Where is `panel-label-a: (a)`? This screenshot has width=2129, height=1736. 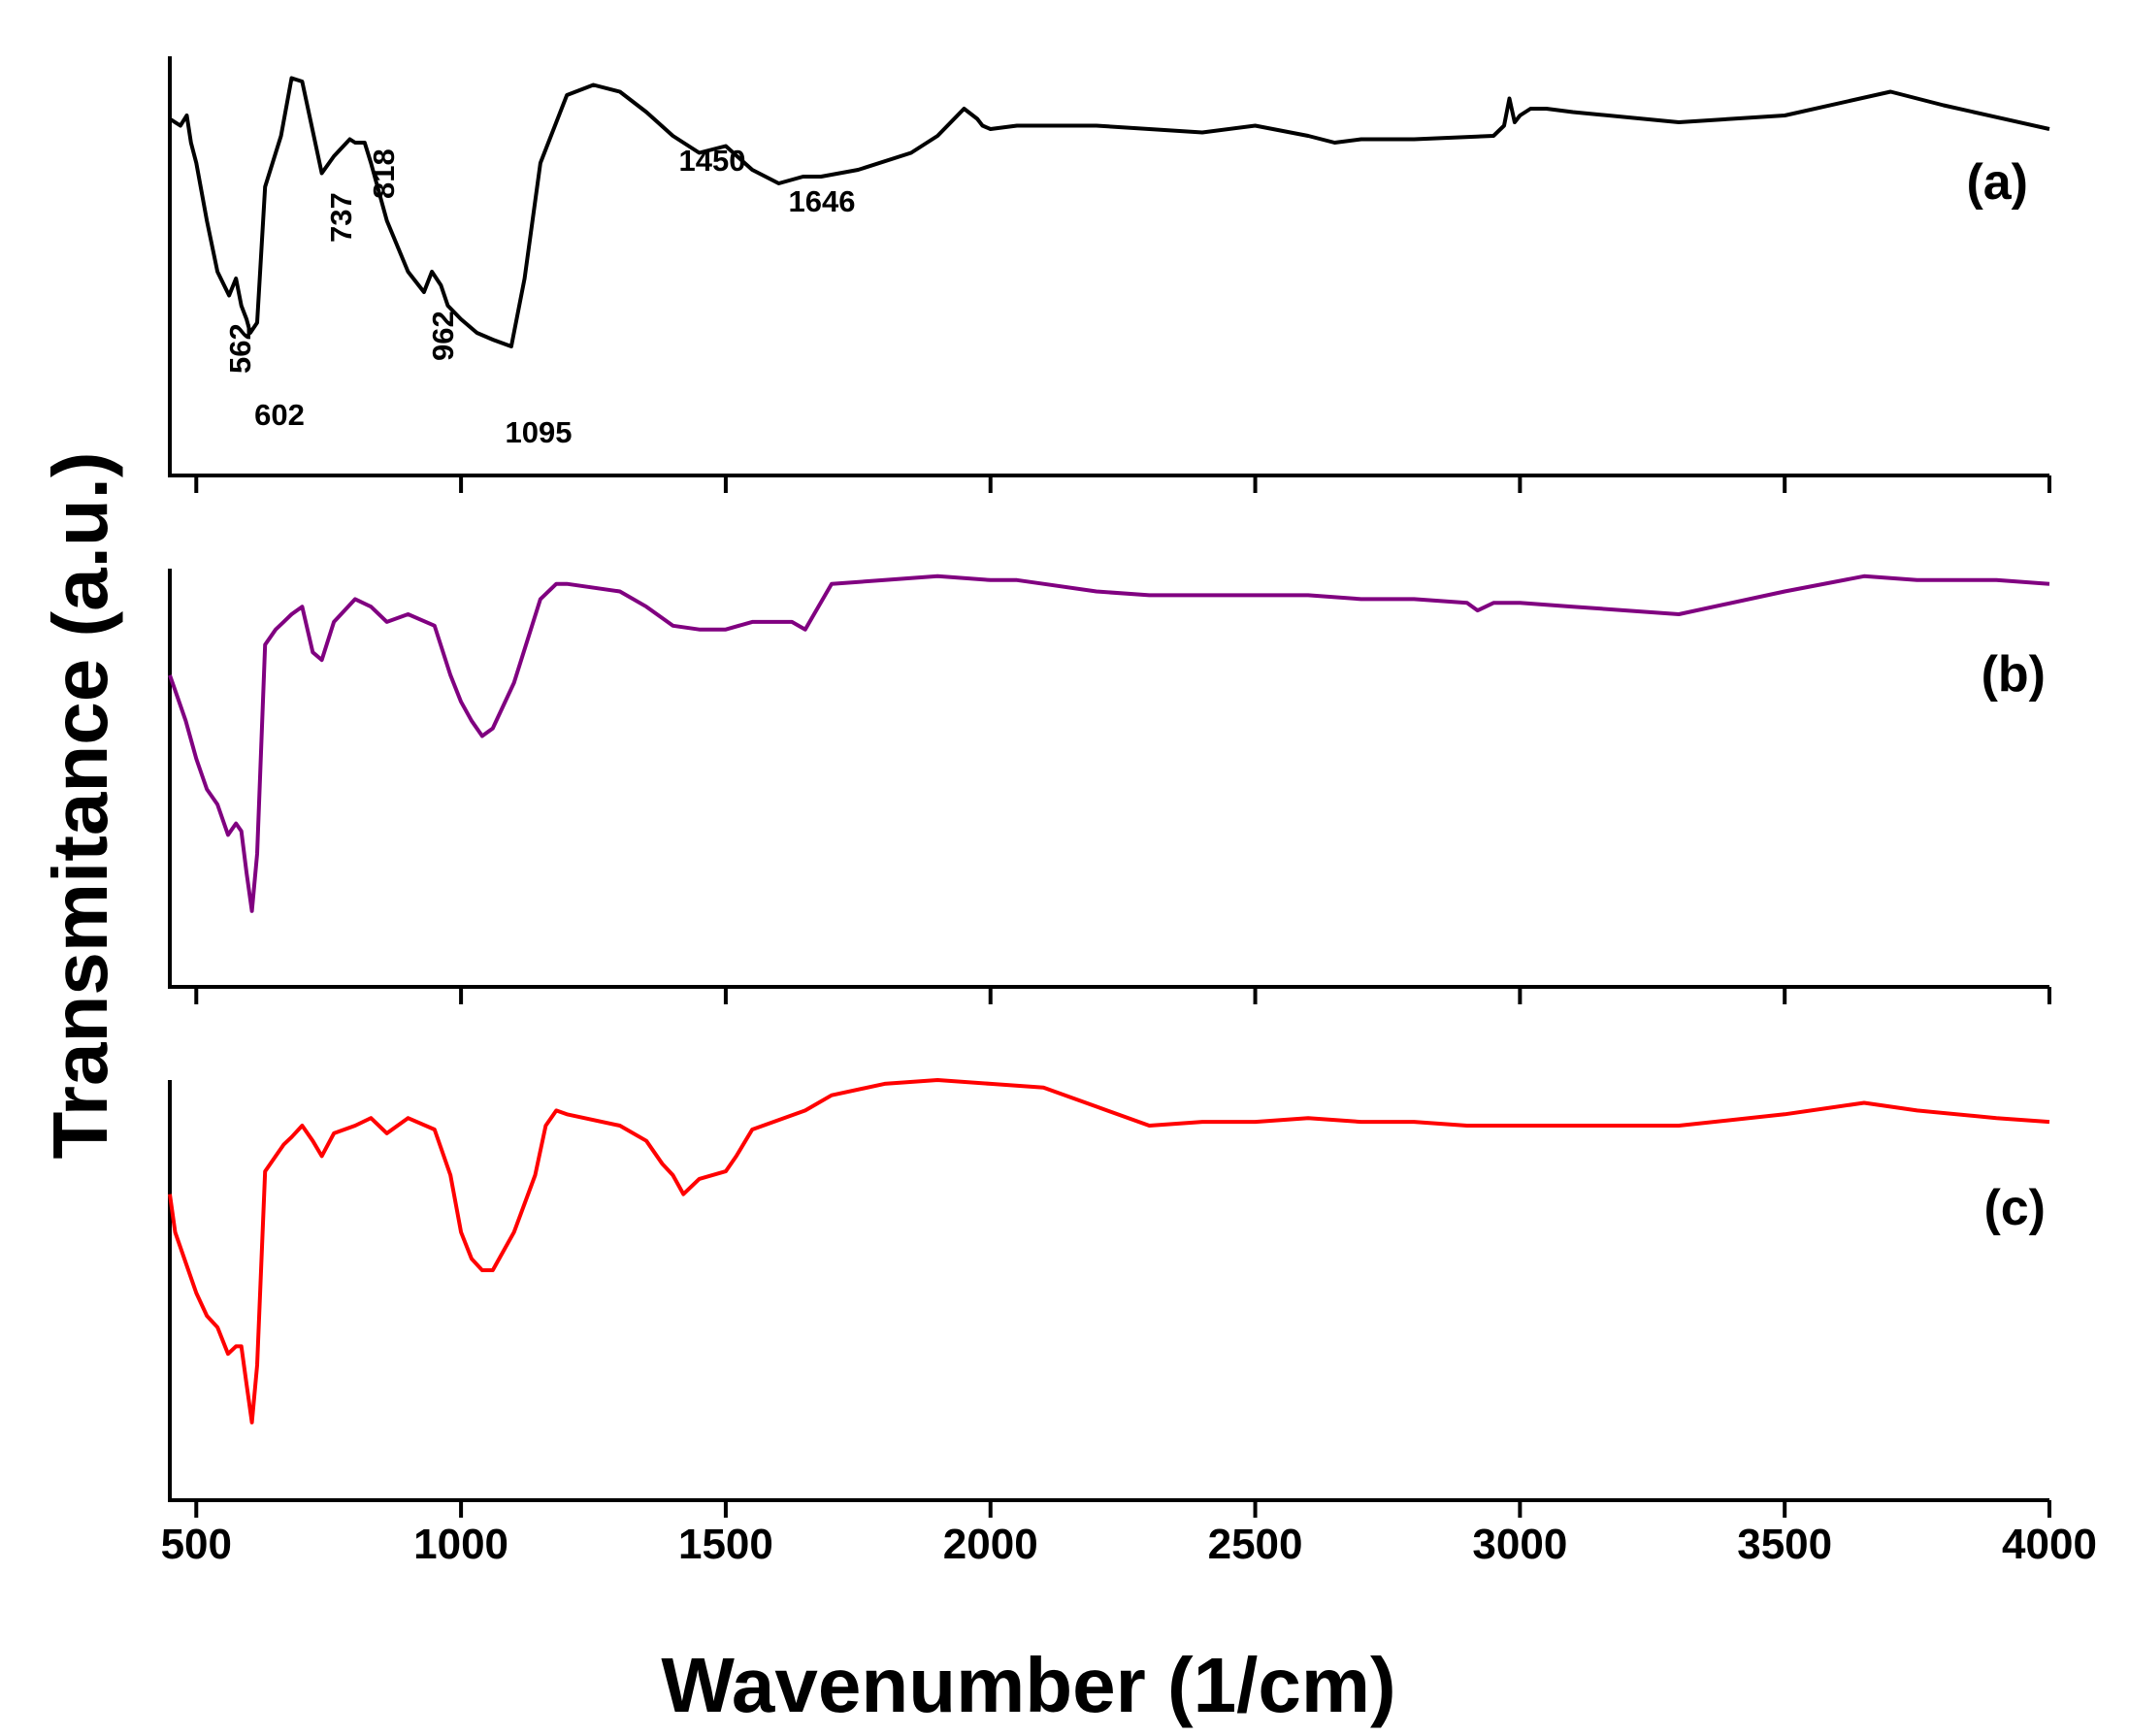 panel-label-a: (a) is located at coordinates (1997, 182).